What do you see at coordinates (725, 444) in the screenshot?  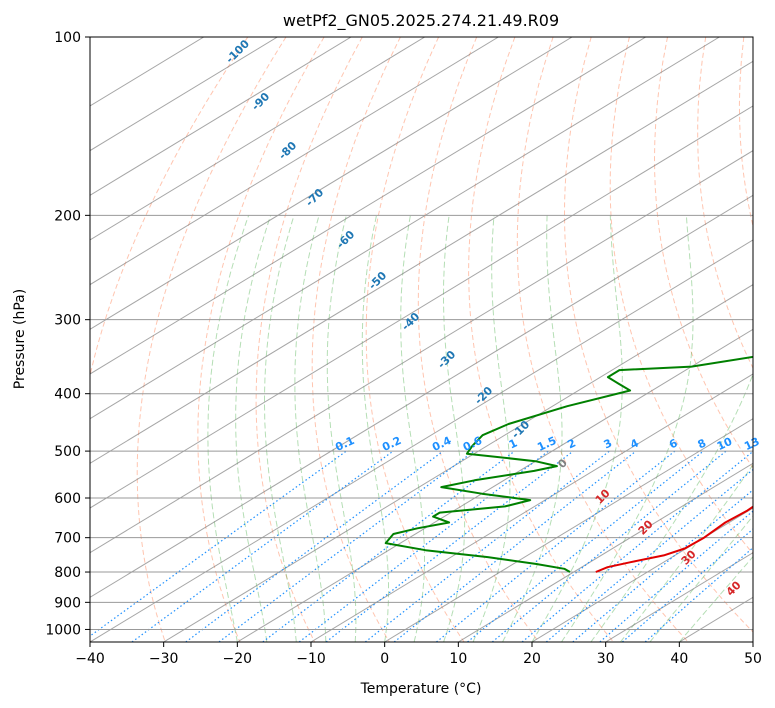 I see `mixing-ratio-label: 10` at bounding box center [725, 444].